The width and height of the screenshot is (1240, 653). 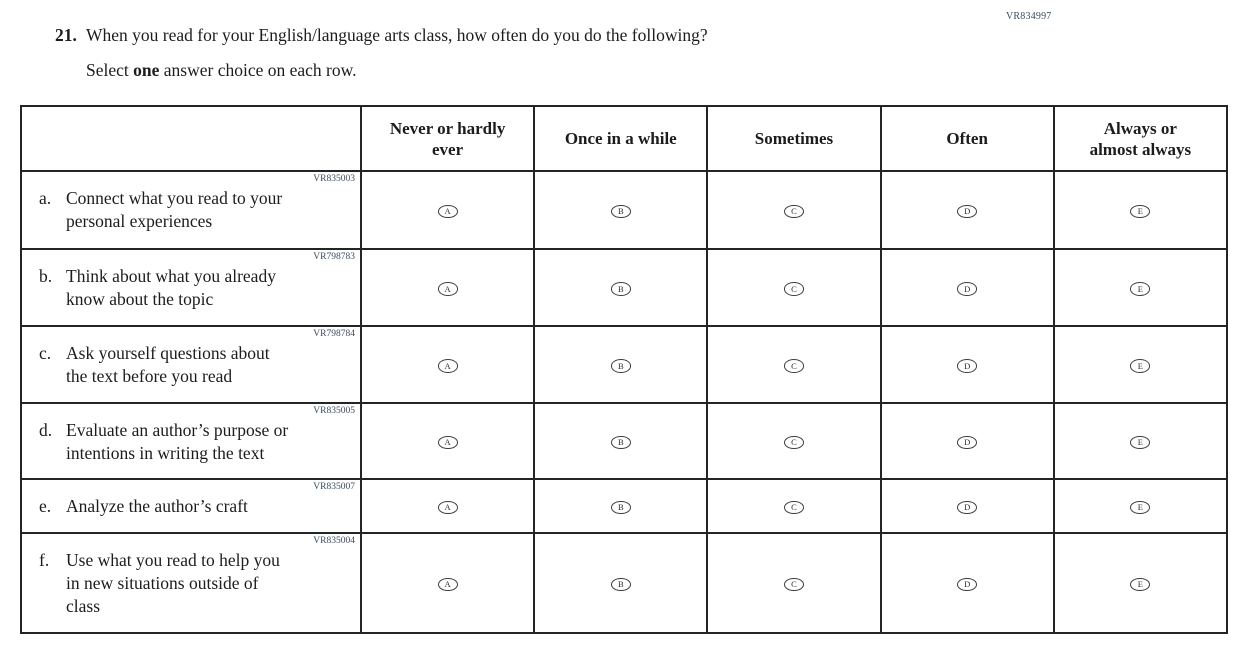 I want to click on question-form-code: VR834997, so click(x=1029, y=16).